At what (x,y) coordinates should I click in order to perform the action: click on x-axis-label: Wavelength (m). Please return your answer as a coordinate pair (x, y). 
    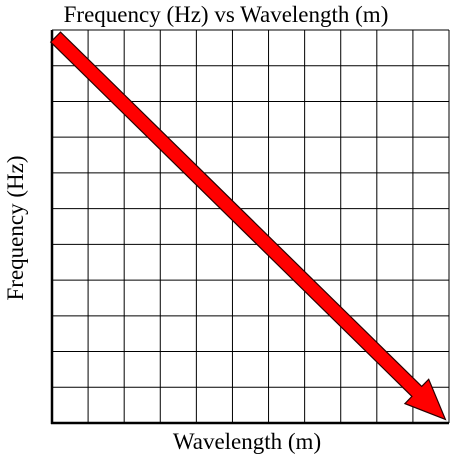
    Looking at the image, I should click on (247, 441).